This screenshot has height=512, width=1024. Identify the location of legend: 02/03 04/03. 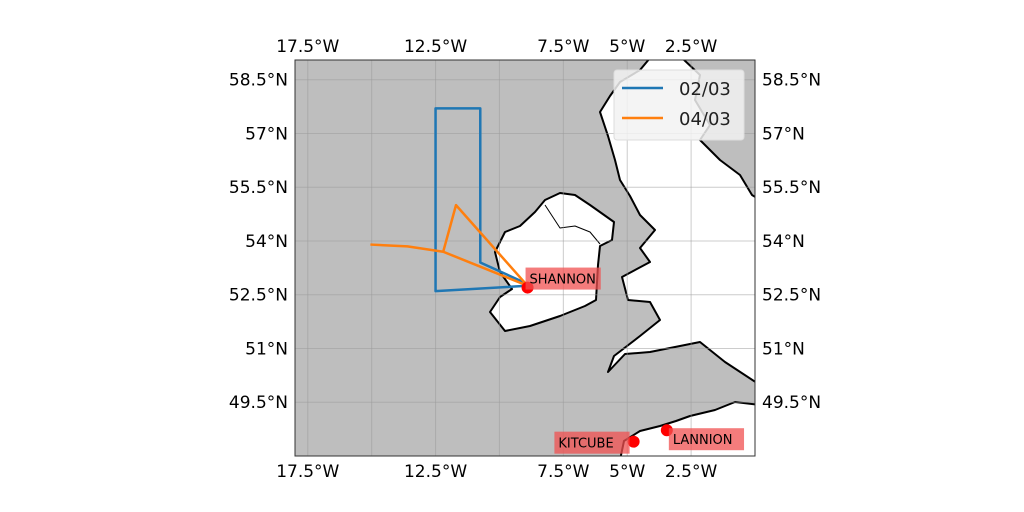
(679, 105).